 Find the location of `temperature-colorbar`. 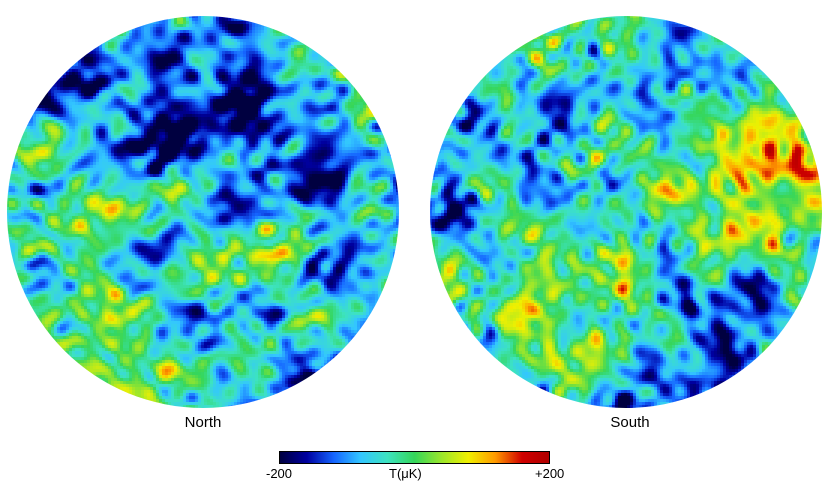

temperature-colorbar is located at coordinates (414, 457).